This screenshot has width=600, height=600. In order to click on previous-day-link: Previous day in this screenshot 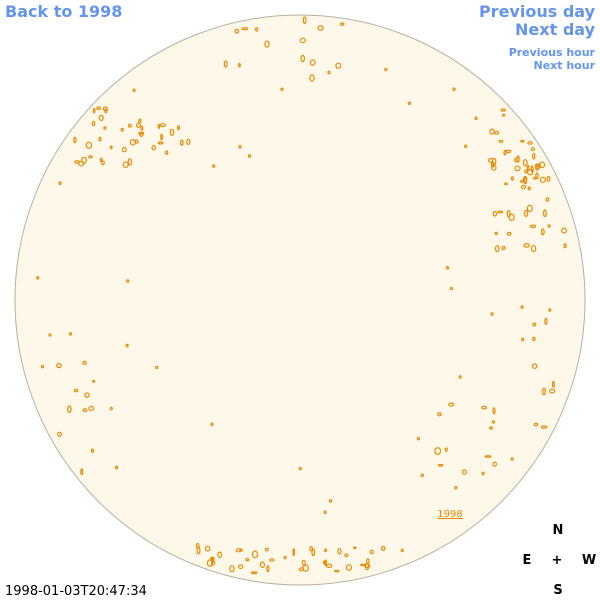, I will do `click(537, 11)`.